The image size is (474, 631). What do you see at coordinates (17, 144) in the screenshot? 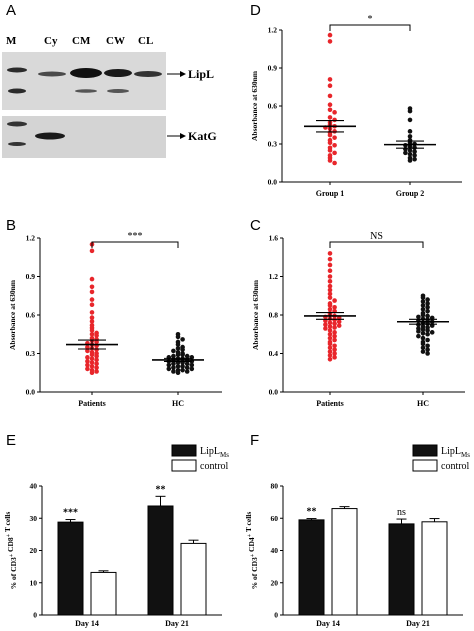
I see `marker-band` at bounding box center [17, 144].